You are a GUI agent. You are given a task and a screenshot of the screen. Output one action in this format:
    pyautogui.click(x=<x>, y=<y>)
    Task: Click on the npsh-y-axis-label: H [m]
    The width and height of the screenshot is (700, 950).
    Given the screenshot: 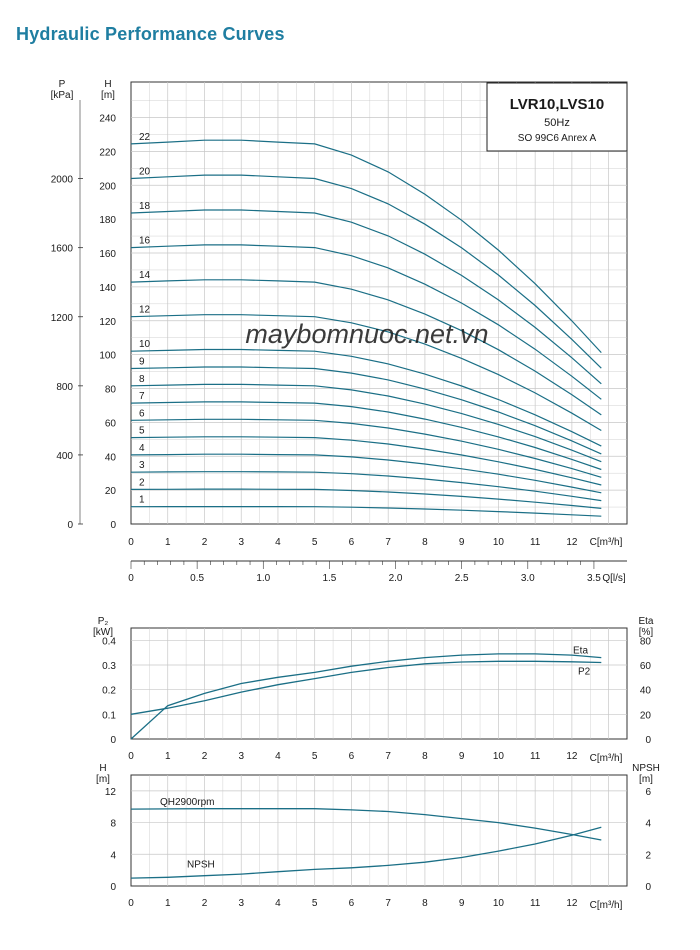 What is the action you would take?
    pyautogui.click(x=103, y=774)
    